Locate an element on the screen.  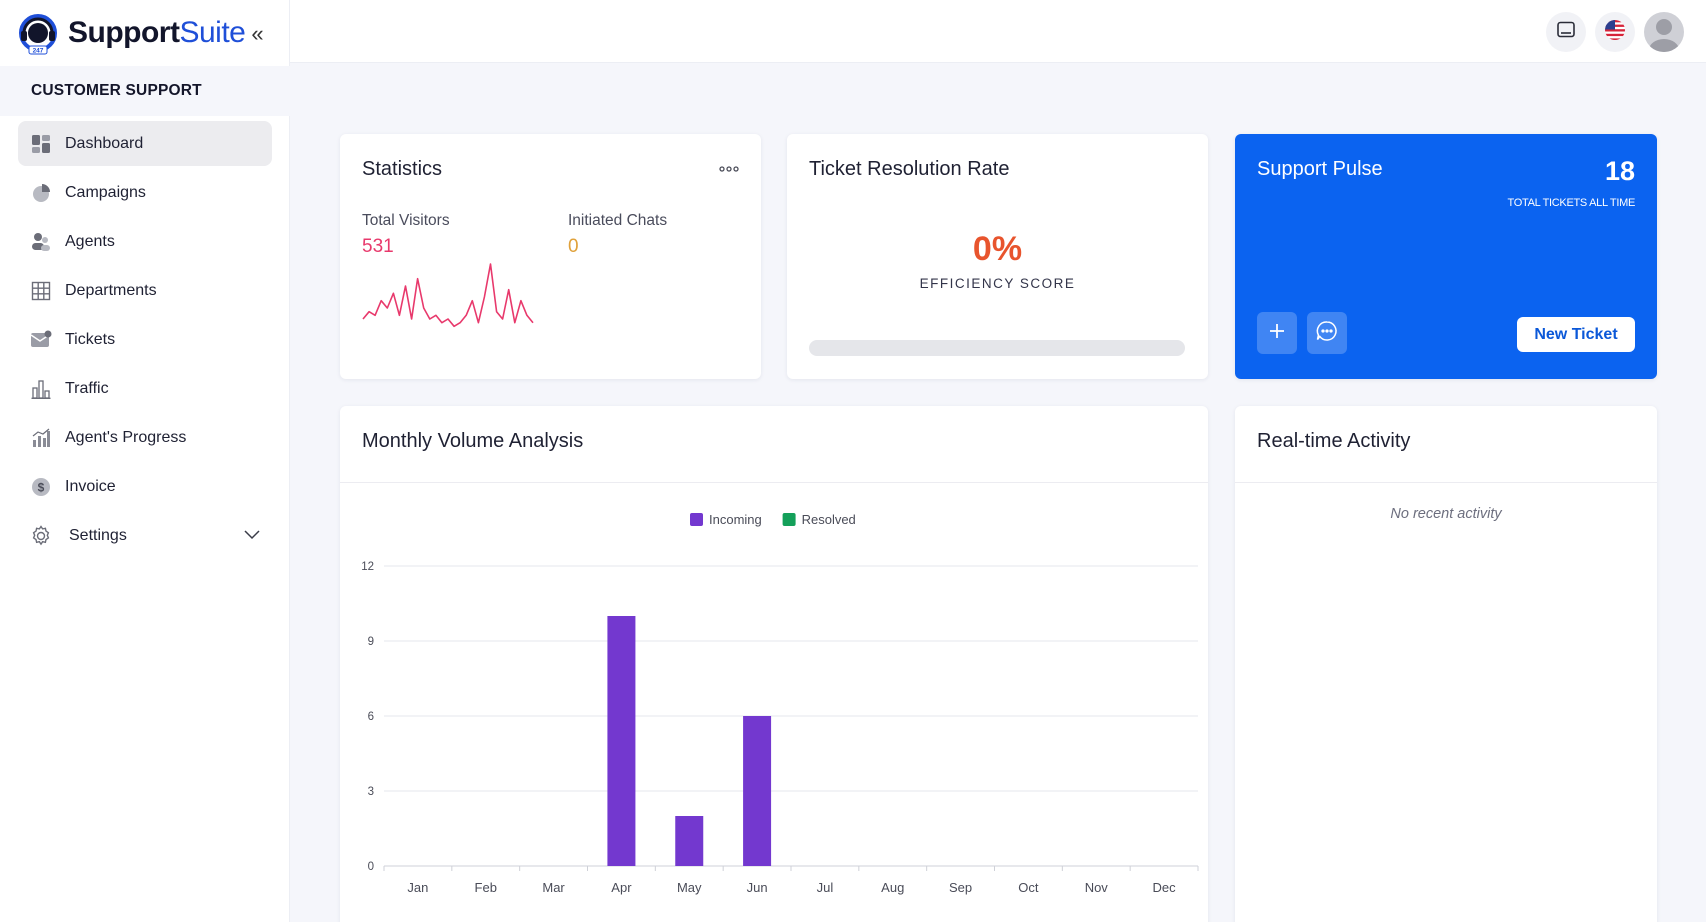
bar-chart-icon is located at coordinates (41, 389).